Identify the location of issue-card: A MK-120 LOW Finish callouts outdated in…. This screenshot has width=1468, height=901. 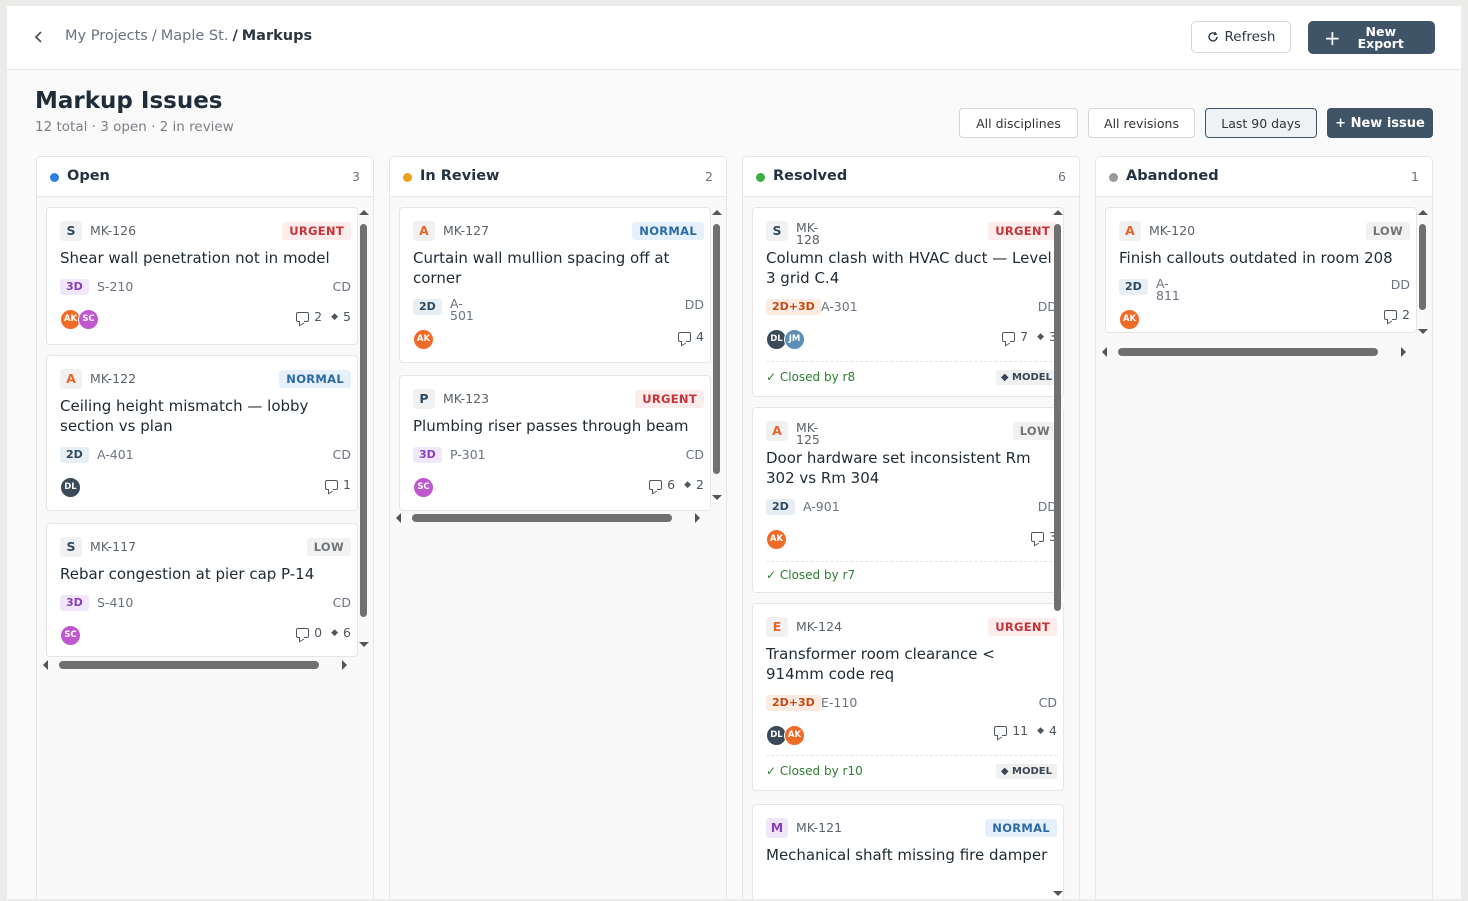
(1261, 270).